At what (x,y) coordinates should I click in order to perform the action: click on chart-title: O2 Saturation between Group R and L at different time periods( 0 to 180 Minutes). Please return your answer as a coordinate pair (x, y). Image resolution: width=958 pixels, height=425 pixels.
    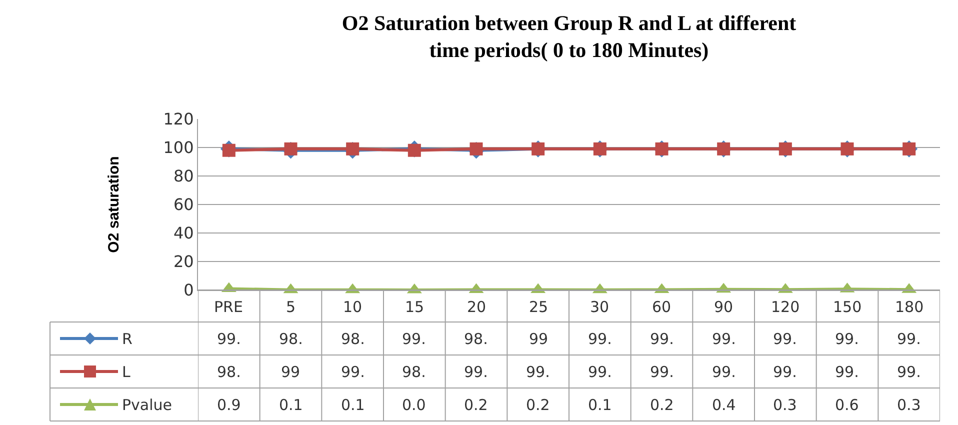
    Looking at the image, I should click on (569, 36).